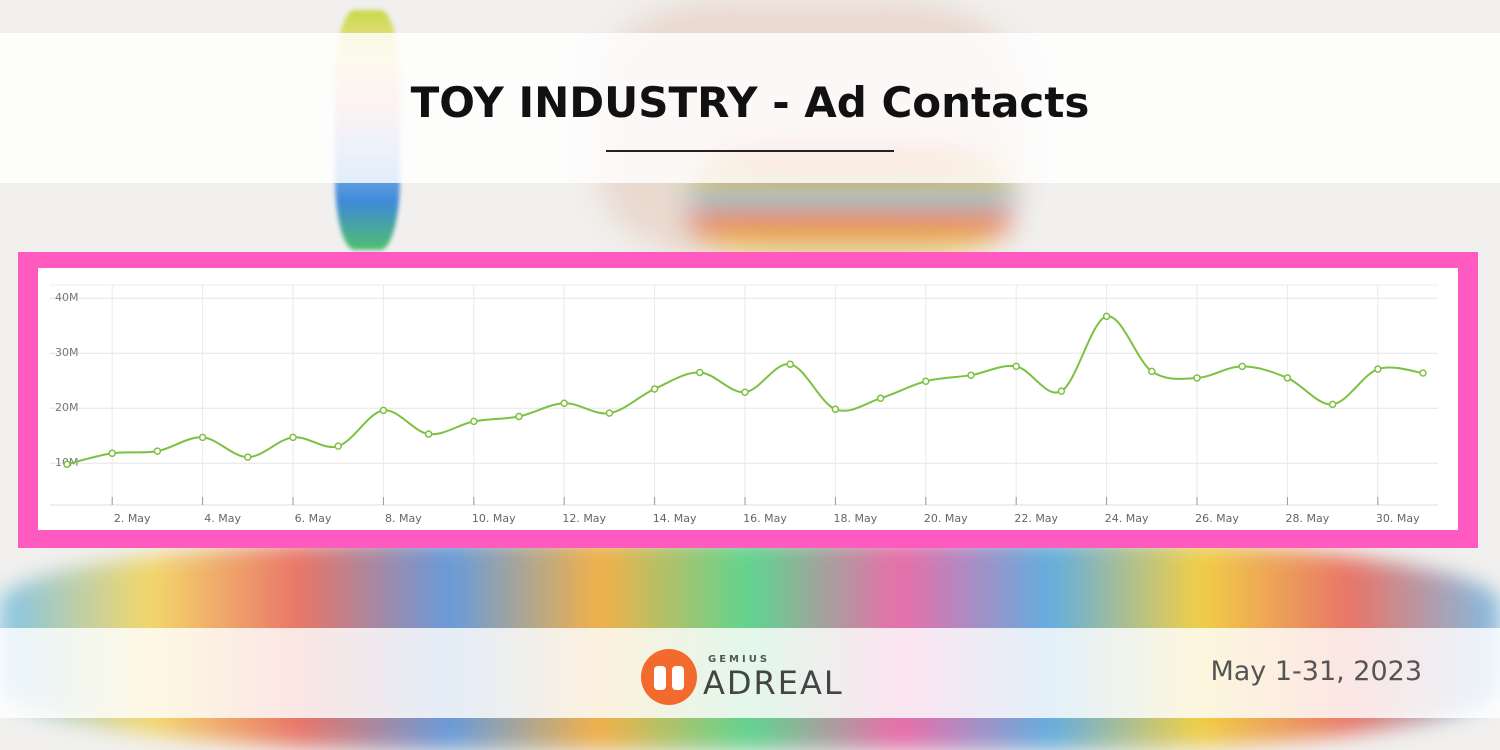  Describe the element at coordinates (403, 518) in the screenshot. I see `x-tick-label: 8. May` at that location.